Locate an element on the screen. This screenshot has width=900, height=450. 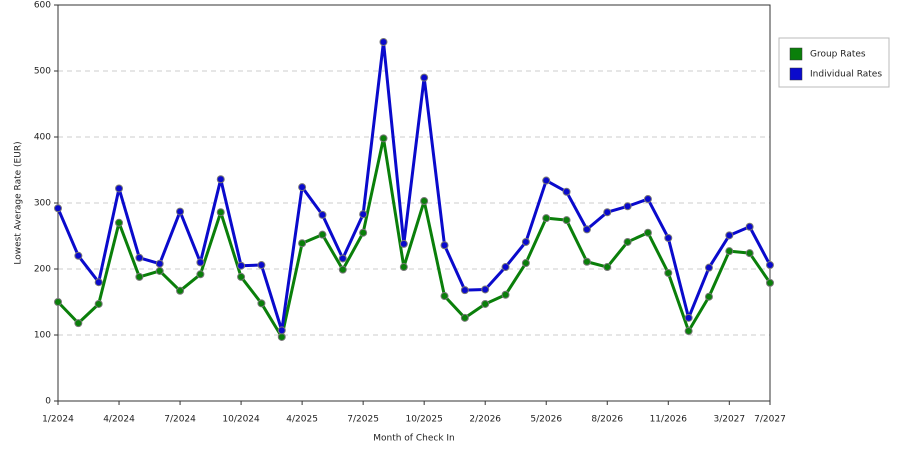
y-tick-label: 600 is located at coordinates (42, 6).